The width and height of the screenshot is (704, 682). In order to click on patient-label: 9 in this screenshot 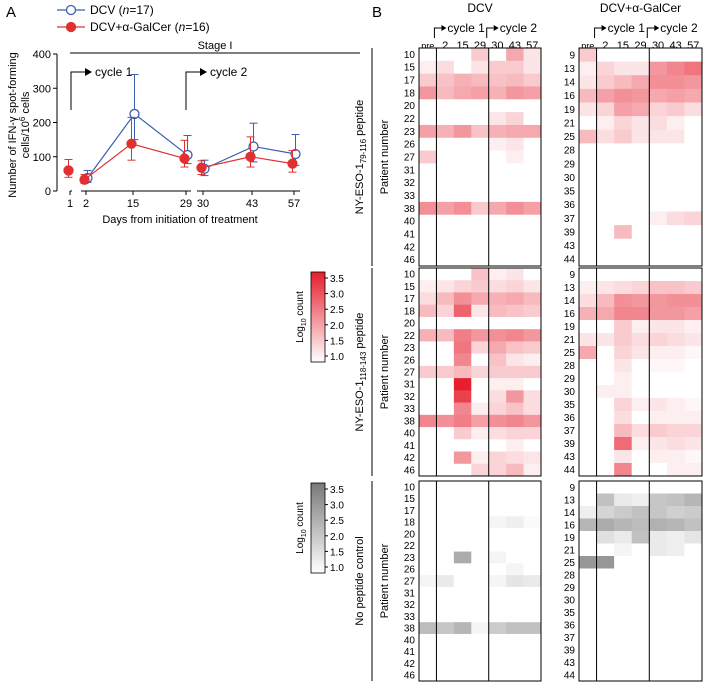, I will do `click(572, 488)`.